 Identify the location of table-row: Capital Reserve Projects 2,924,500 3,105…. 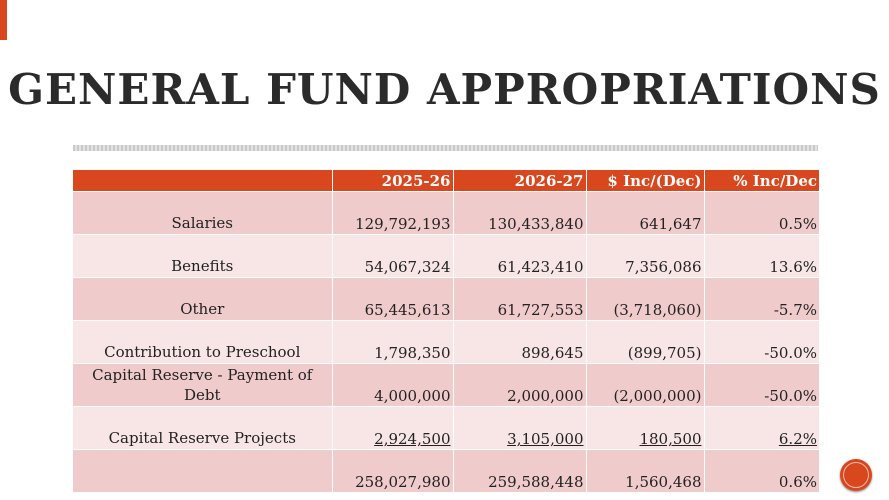
(446, 428).